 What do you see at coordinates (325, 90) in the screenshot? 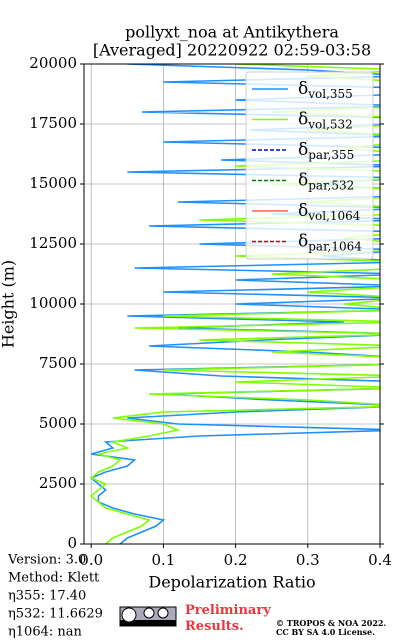
I see `legend-label: δvol,355` at bounding box center [325, 90].